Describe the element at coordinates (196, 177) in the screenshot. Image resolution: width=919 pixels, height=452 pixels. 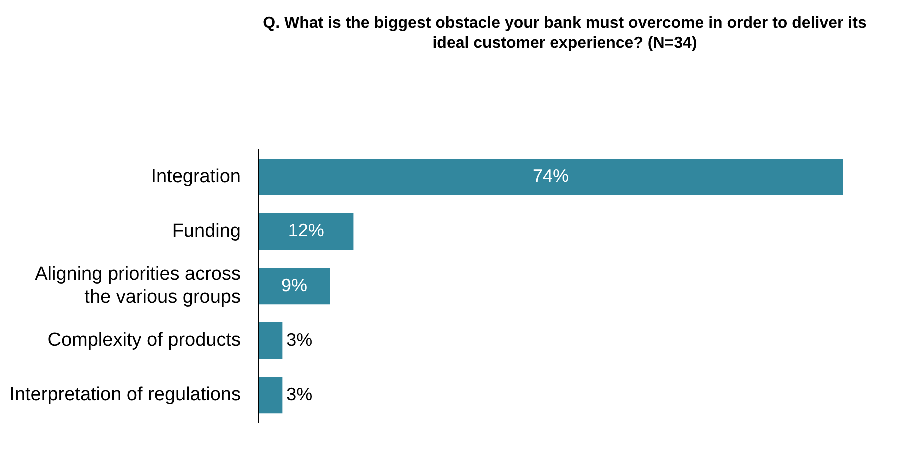
I see `y-tick-label: Integration` at that location.